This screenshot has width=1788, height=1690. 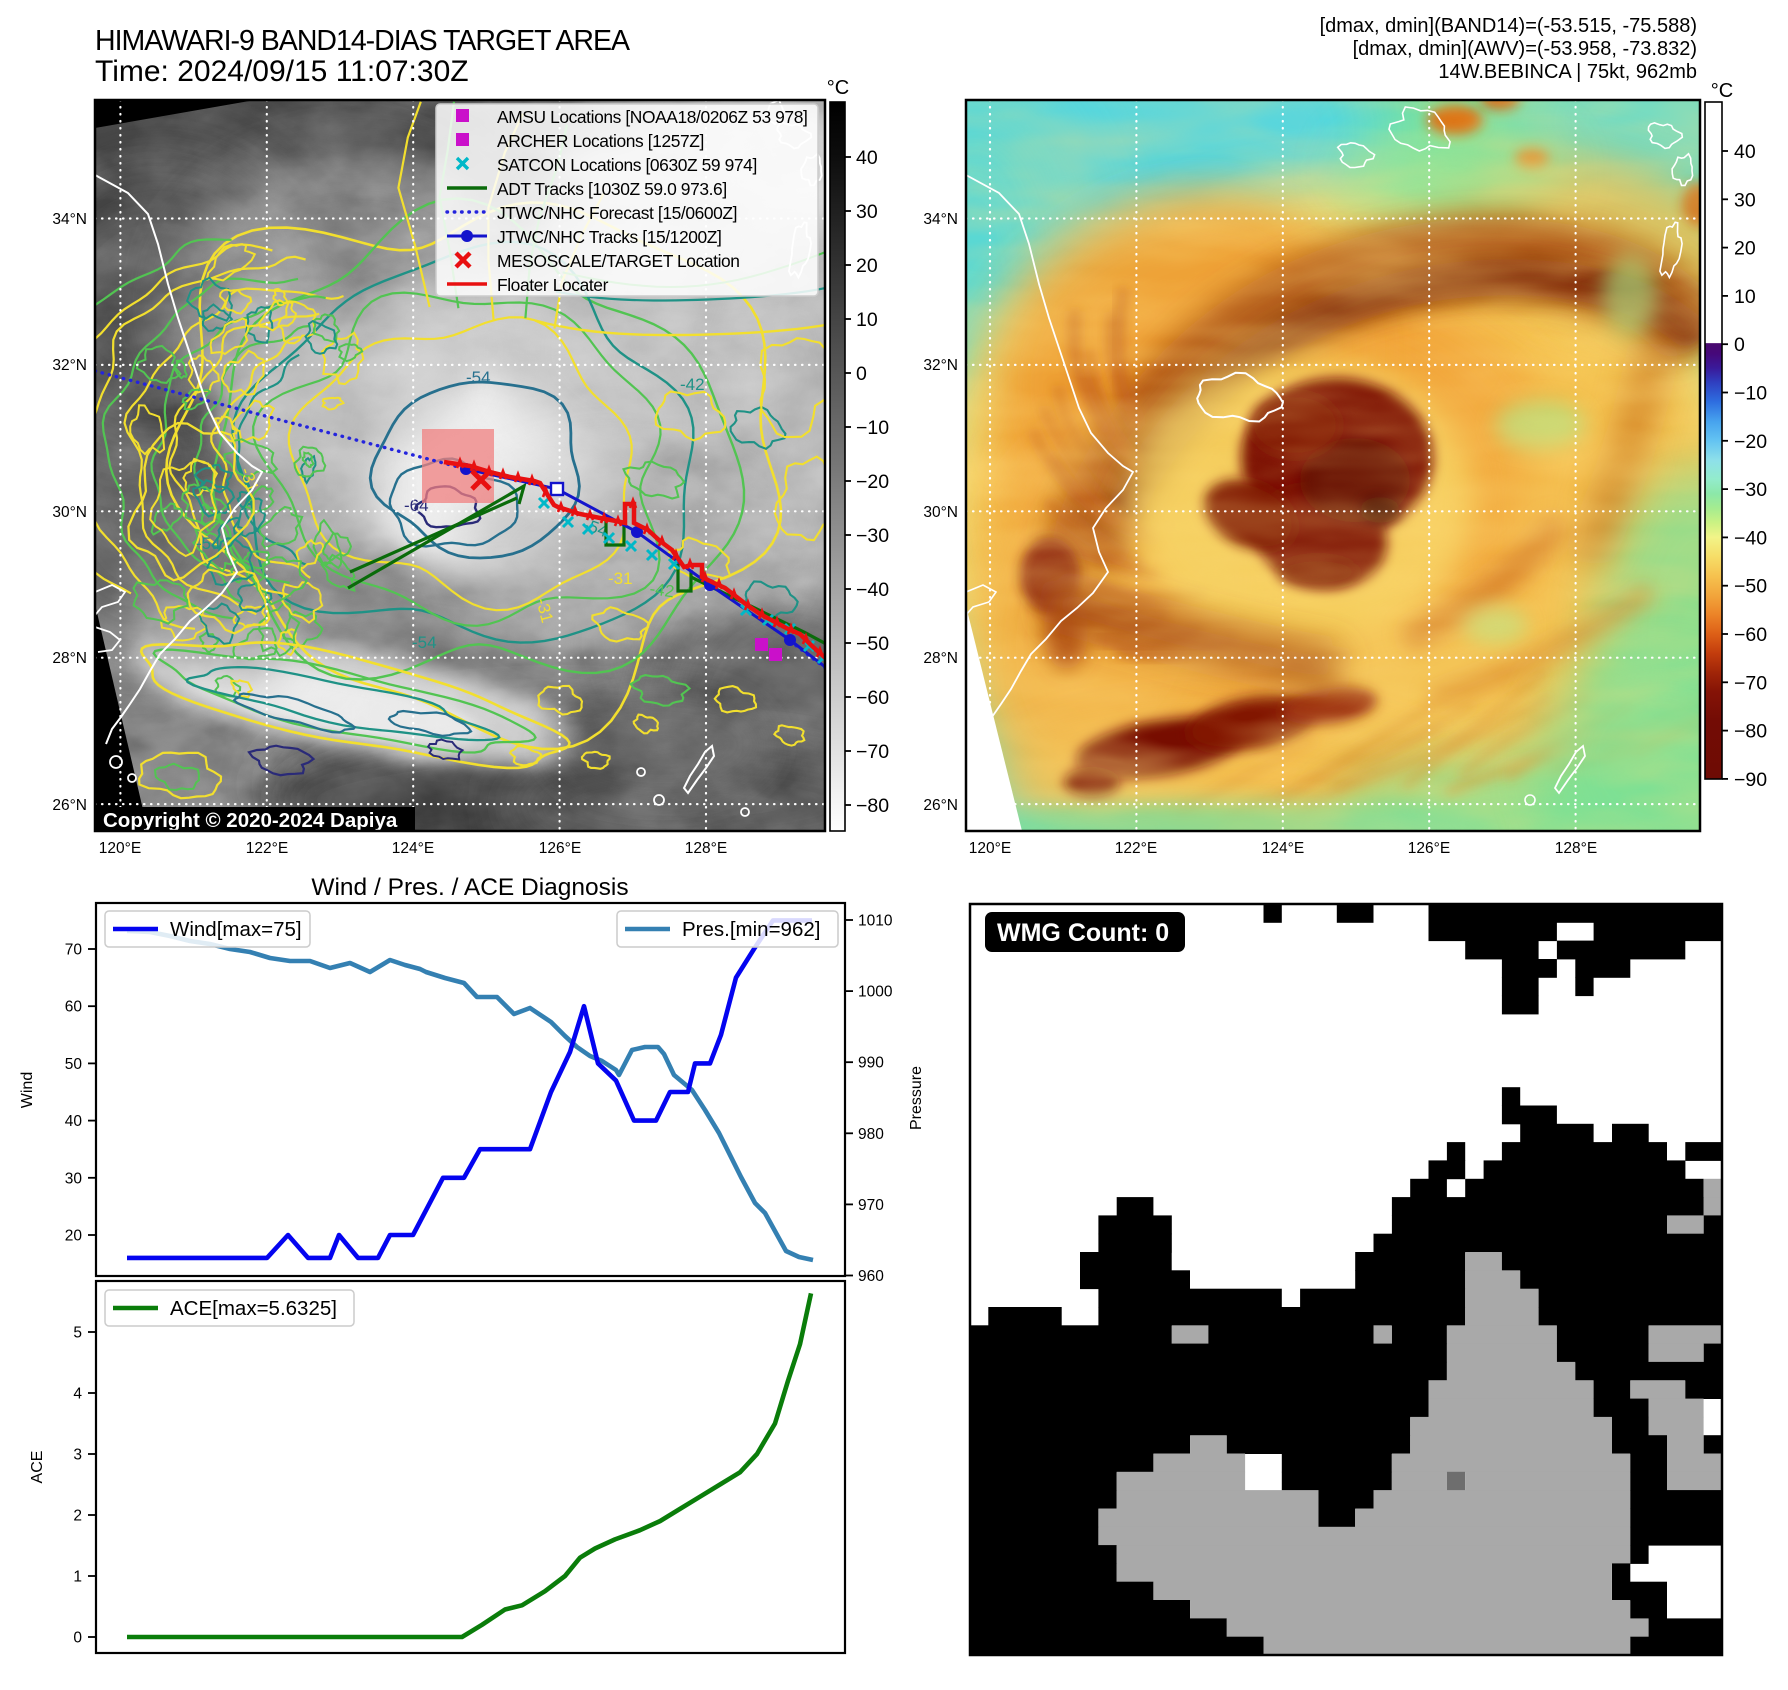 What do you see at coordinates (74, 1064) in the screenshot?
I see `svg-text: 50` at bounding box center [74, 1064].